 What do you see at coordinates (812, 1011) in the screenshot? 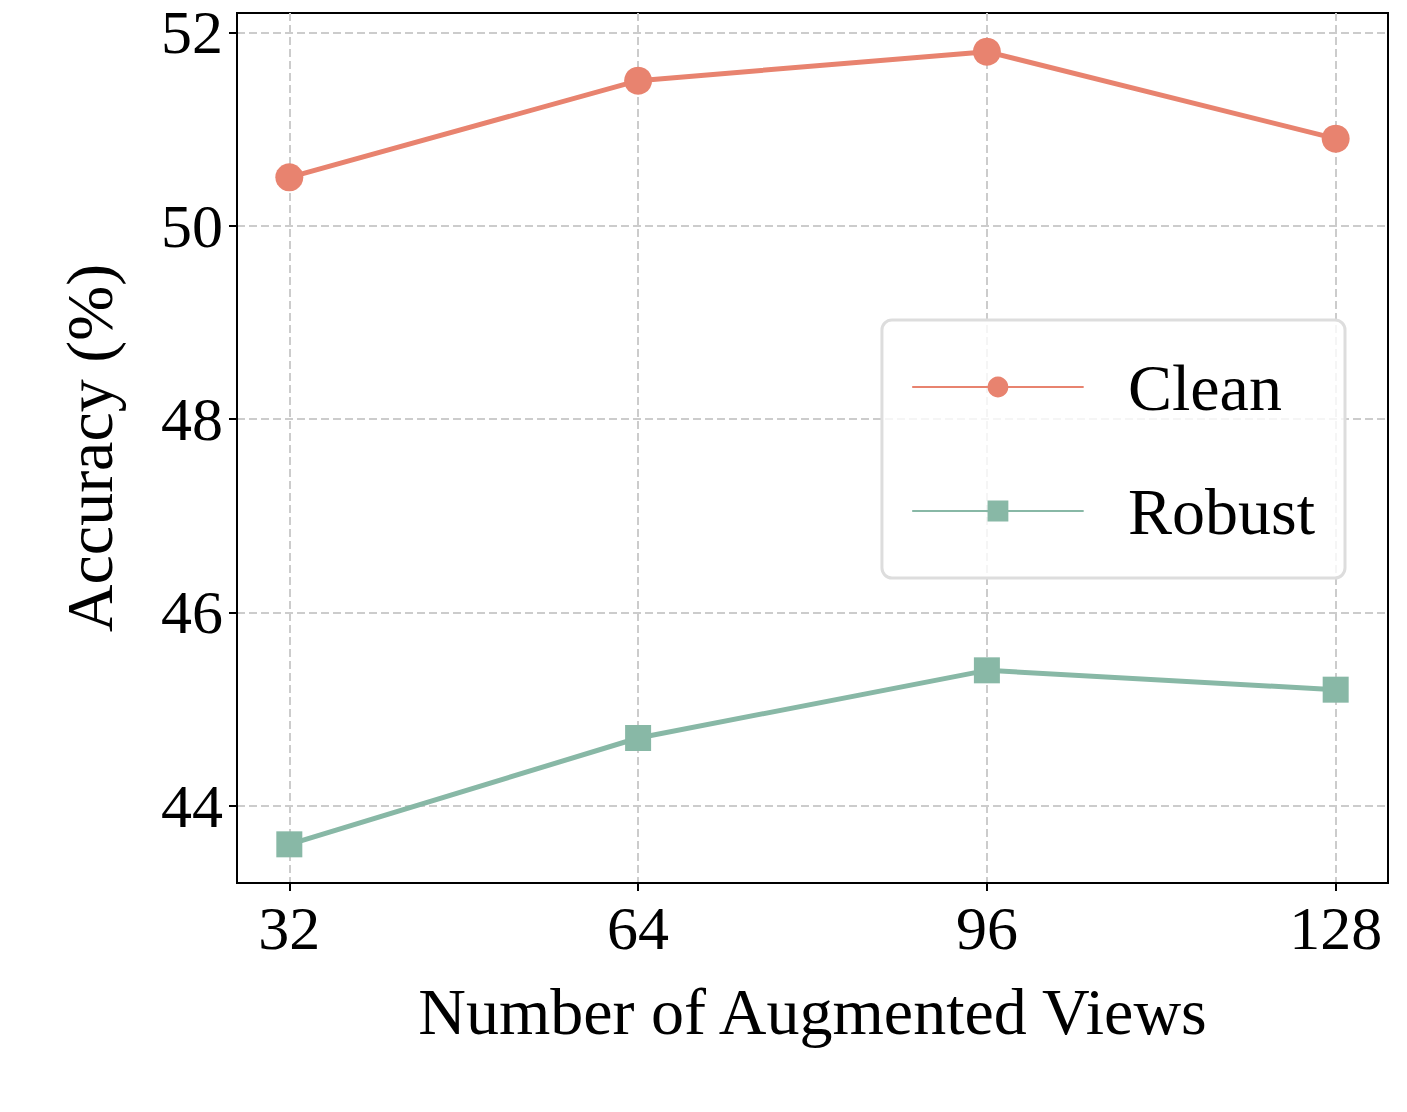
I see `x-axis-title: Number of Augmented Views` at bounding box center [812, 1011].